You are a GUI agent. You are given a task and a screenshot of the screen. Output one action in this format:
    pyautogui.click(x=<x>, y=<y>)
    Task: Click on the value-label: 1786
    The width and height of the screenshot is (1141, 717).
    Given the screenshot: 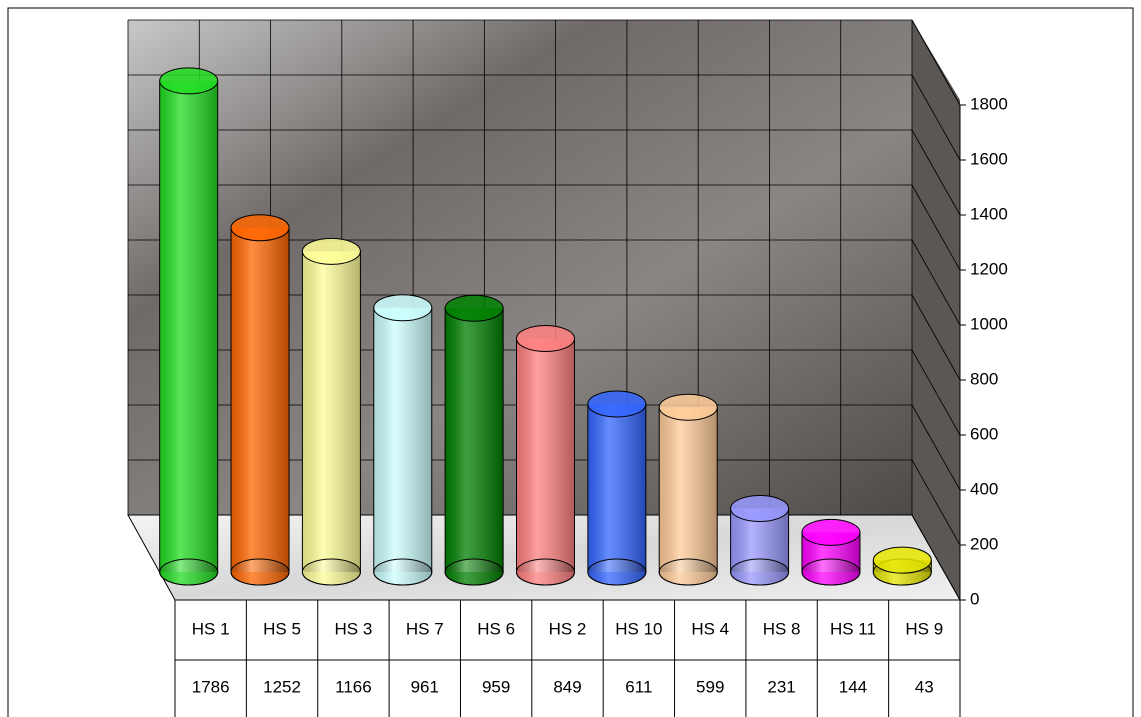 What is the action you would take?
    pyautogui.click(x=211, y=686)
    